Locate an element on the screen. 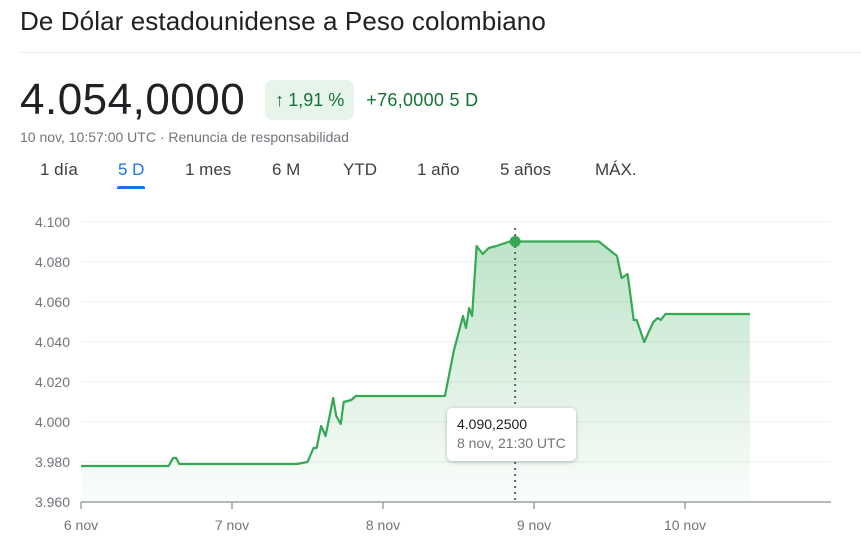  tab-6-m: 6 M is located at coordinates (286, 169).